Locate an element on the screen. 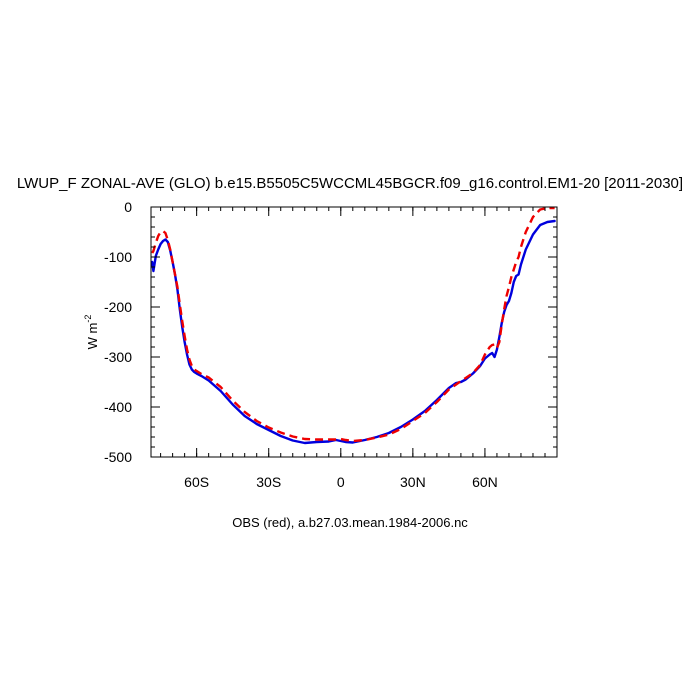  y-tick-label: -100 is located at coordinates (118, 257).